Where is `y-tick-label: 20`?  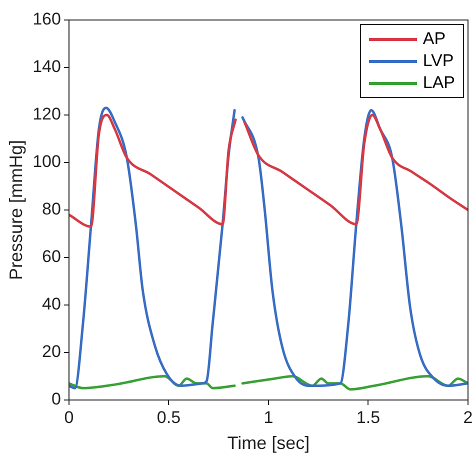 y-tick-label: 20 is located at coordinates (51, 352).